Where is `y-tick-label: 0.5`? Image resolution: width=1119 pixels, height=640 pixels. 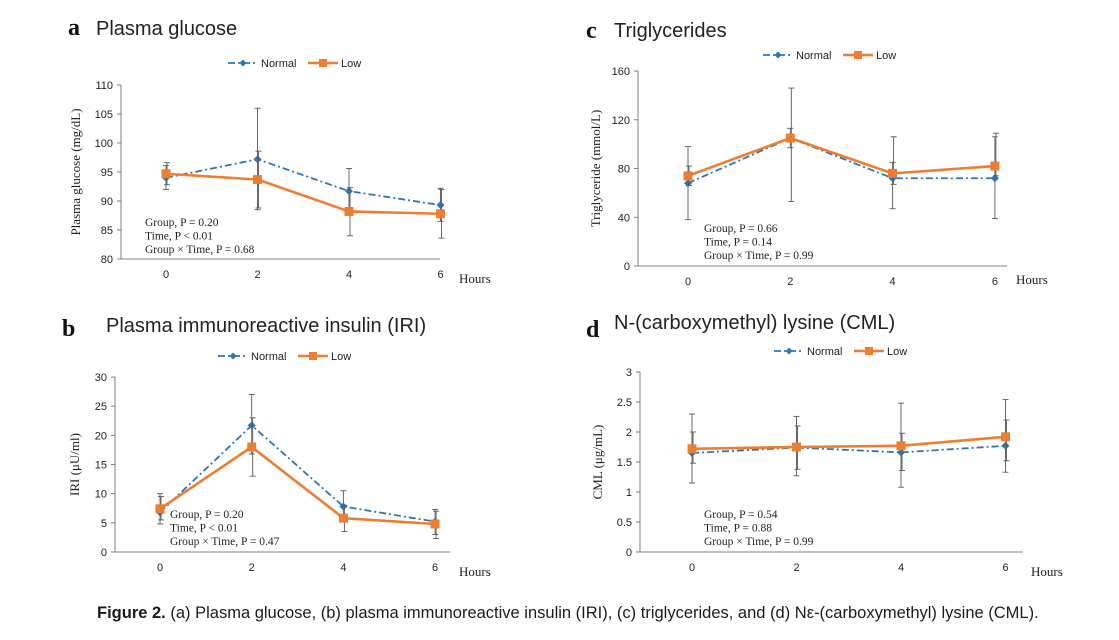 y-tick-label: 0.5 is located at coordinates (624, 523).